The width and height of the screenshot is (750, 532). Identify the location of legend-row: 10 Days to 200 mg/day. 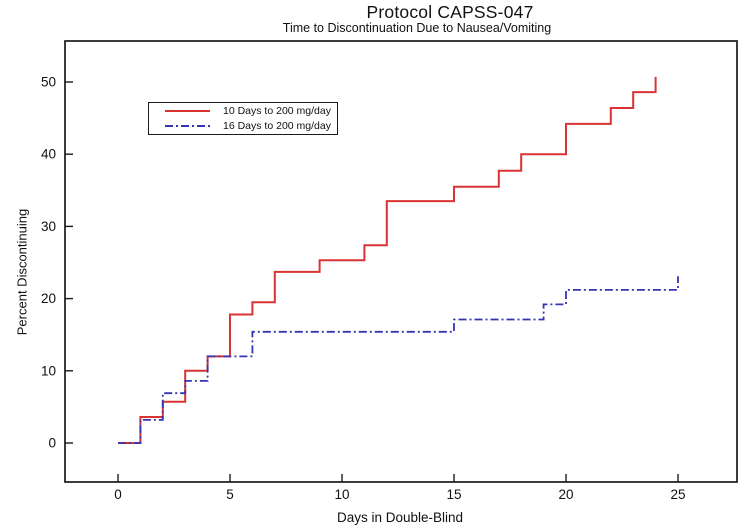
(251, 111).